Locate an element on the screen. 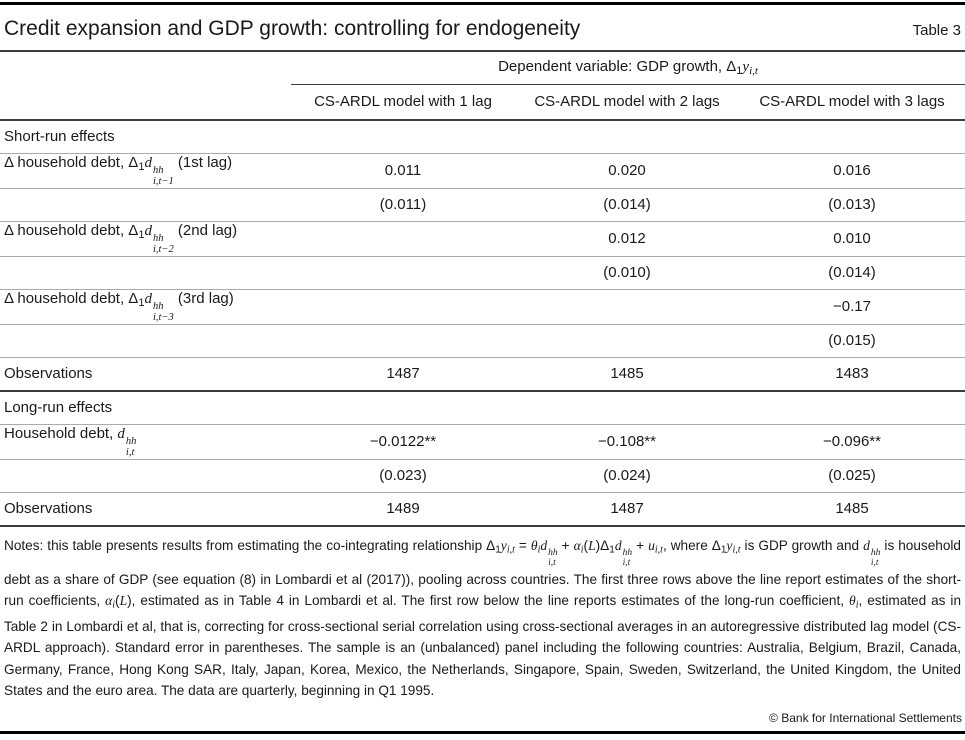 The height and width of the screenshot is (740, 965). dependent-variable-row: Dependent variable: GDP growth, Δ1yi,t is located at coordinates (482, 68).